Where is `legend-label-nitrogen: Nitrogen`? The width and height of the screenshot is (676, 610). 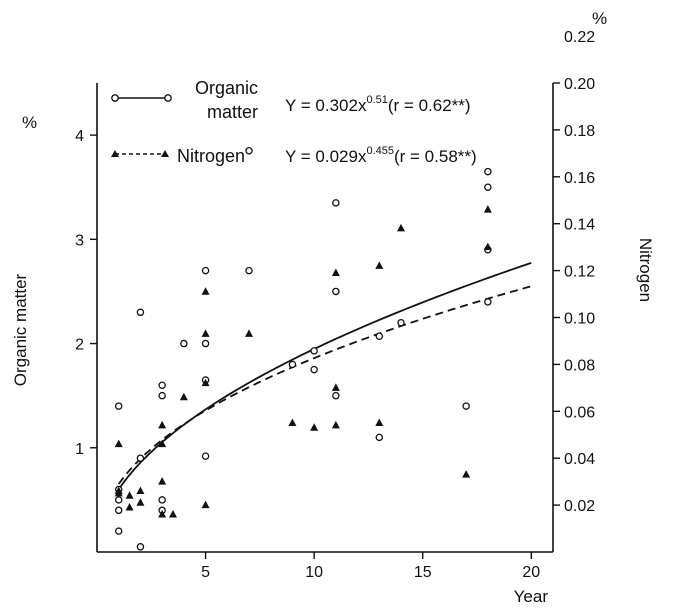 legend-label-nitrogen: Nitrogen is located at coordinates (211, 156).